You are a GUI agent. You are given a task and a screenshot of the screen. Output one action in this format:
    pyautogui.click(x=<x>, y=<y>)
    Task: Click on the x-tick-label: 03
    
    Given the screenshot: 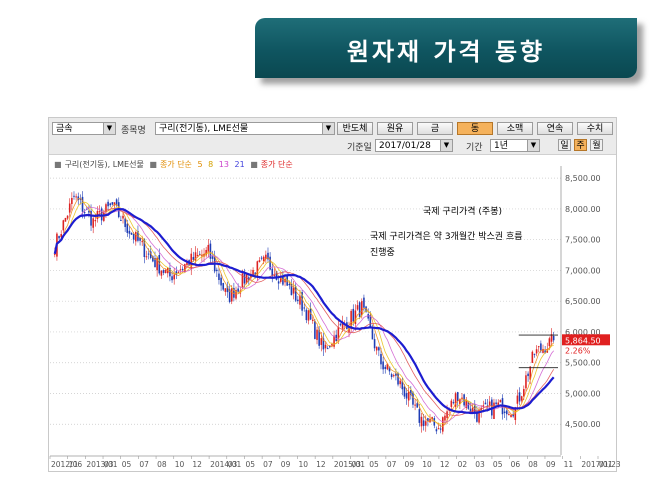 What is the action you would take?
    pyautogui.click(x=109, y=464)
    